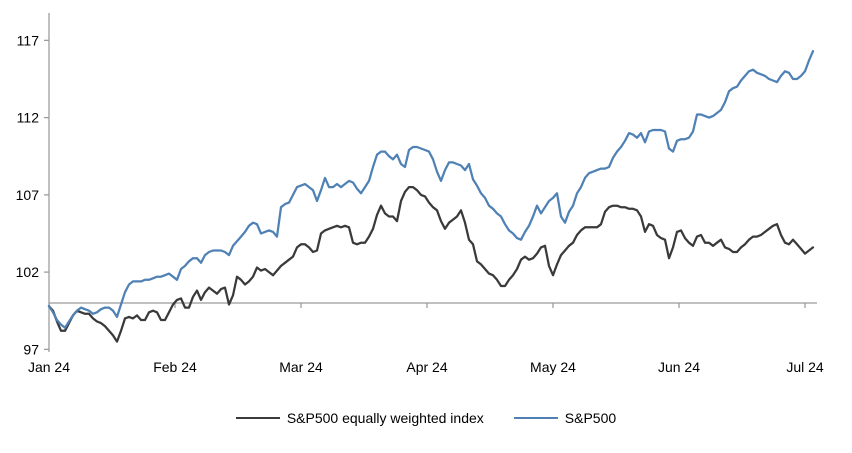  What do you see at coordinates (28, 40) in the screenshot?
I see `y-tick-label: 117` at bounding box center [28, 40].